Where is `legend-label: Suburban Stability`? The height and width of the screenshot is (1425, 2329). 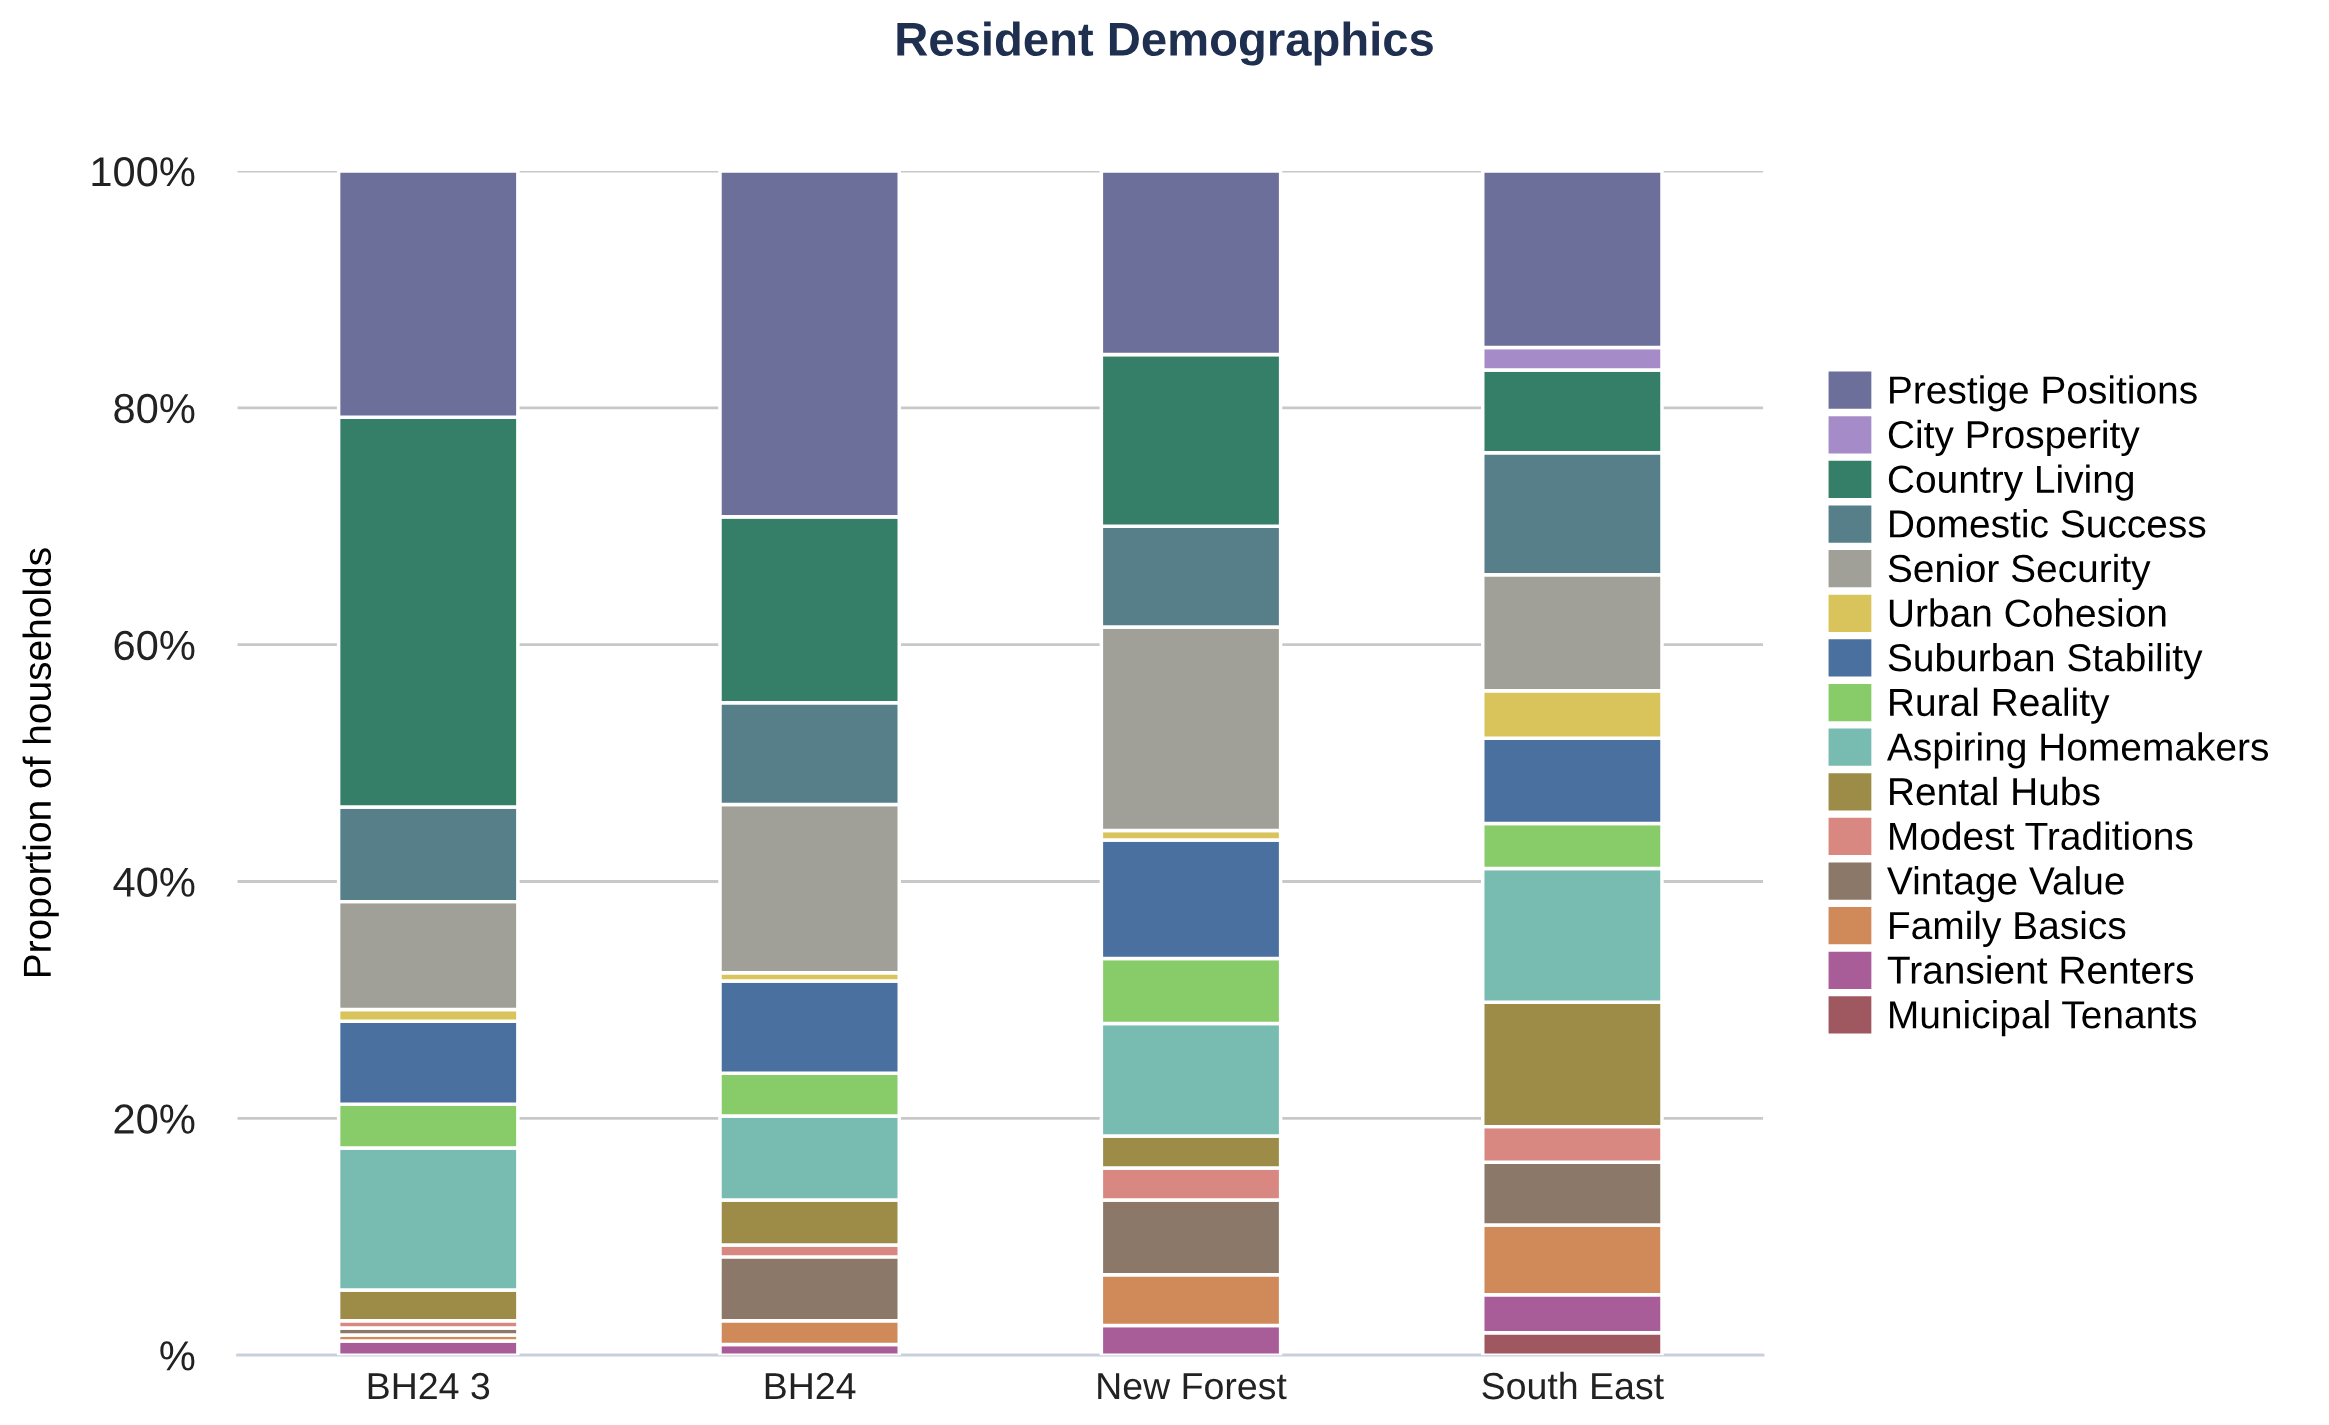 legend-label: Suburban Stability is located at coordinates (2045, 661).